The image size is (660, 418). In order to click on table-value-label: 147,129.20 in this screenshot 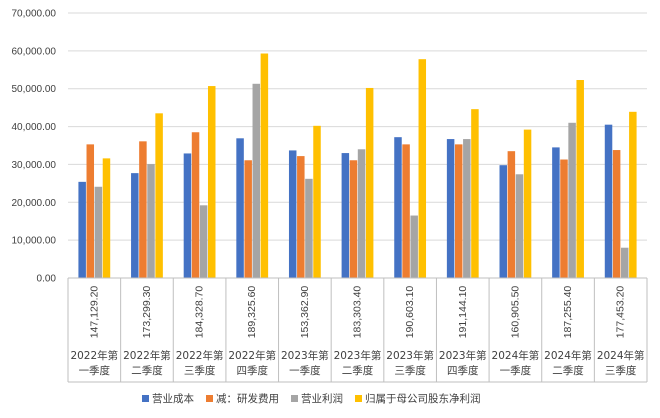, I will do `click(94, 312)`.